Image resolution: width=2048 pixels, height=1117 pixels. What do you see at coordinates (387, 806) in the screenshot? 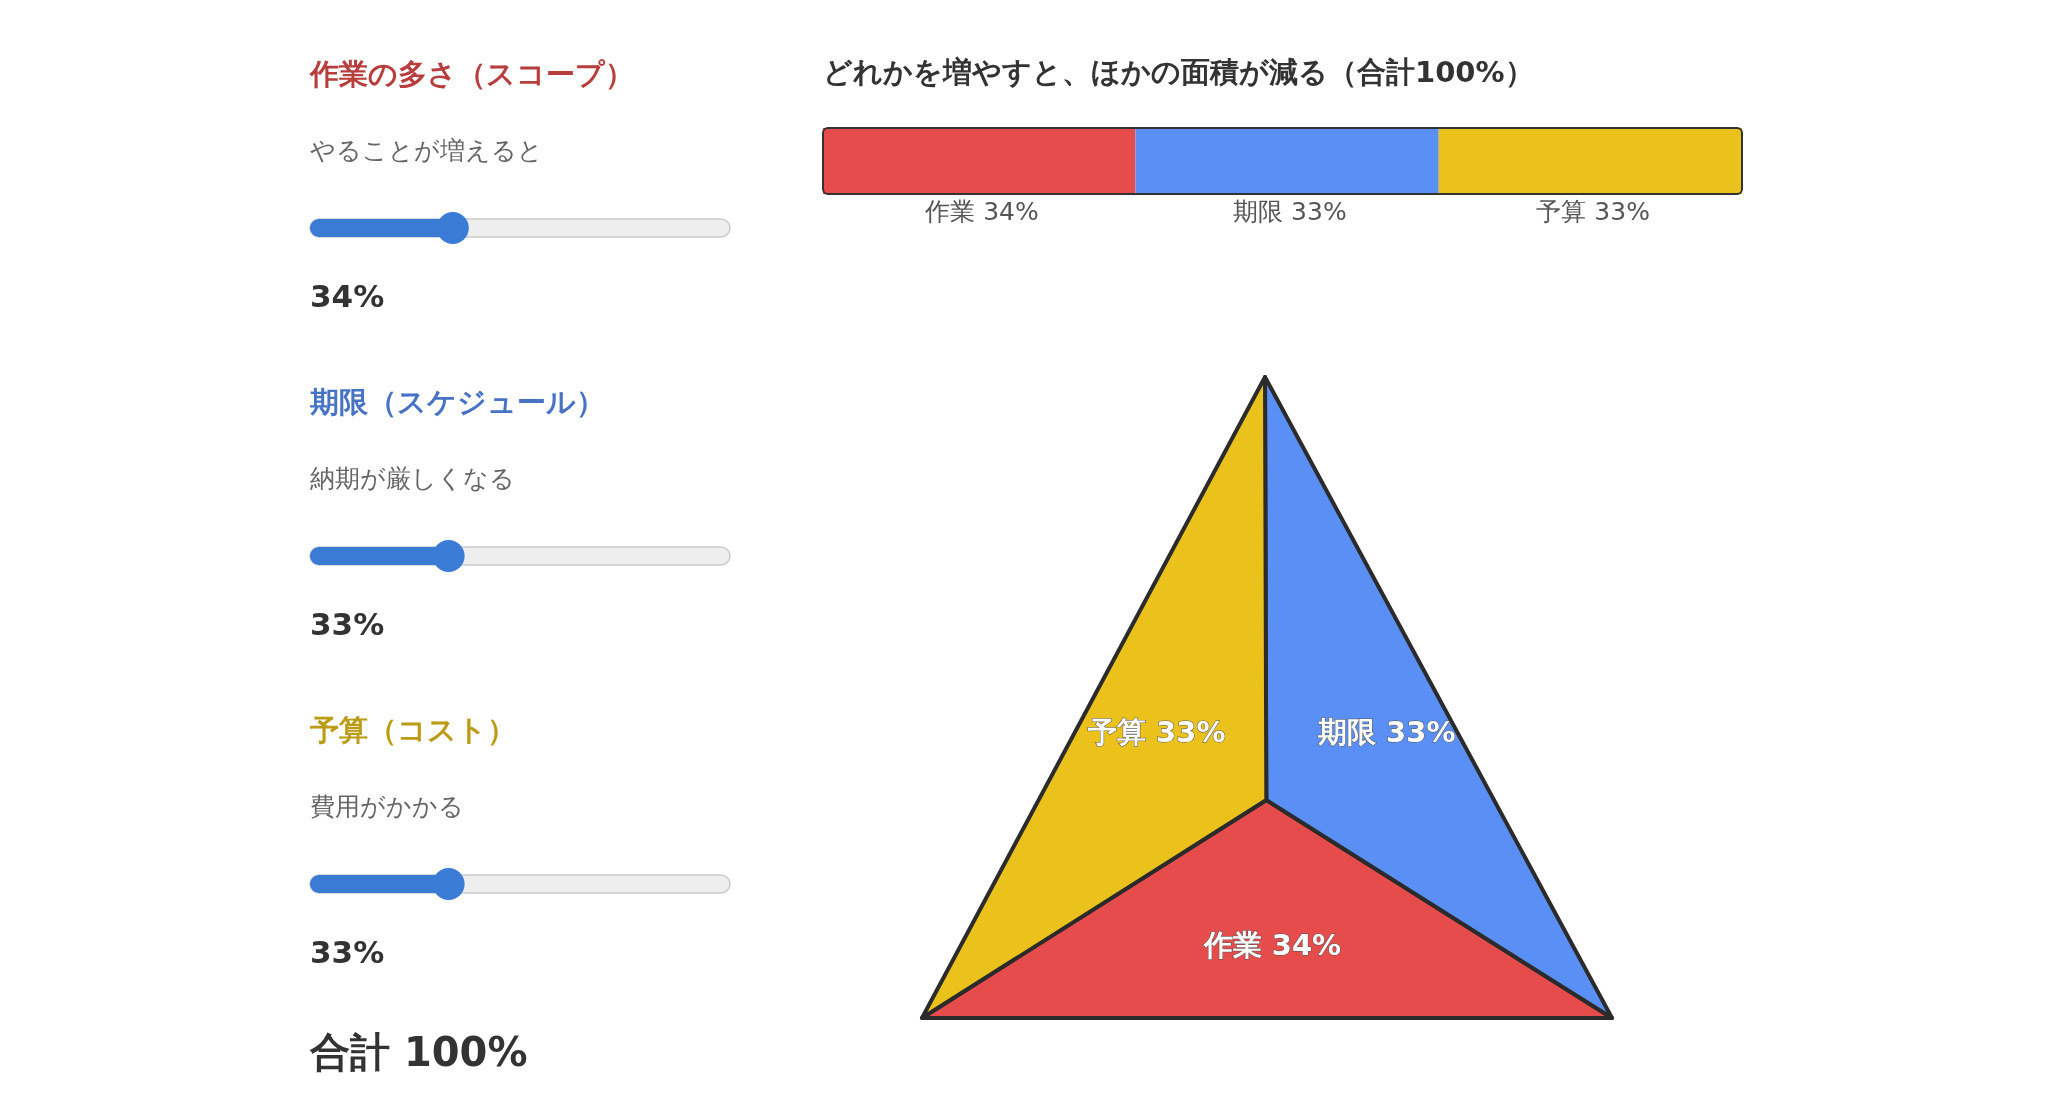
I see `text: 費用がかかる` at bounding box center [387, 806].